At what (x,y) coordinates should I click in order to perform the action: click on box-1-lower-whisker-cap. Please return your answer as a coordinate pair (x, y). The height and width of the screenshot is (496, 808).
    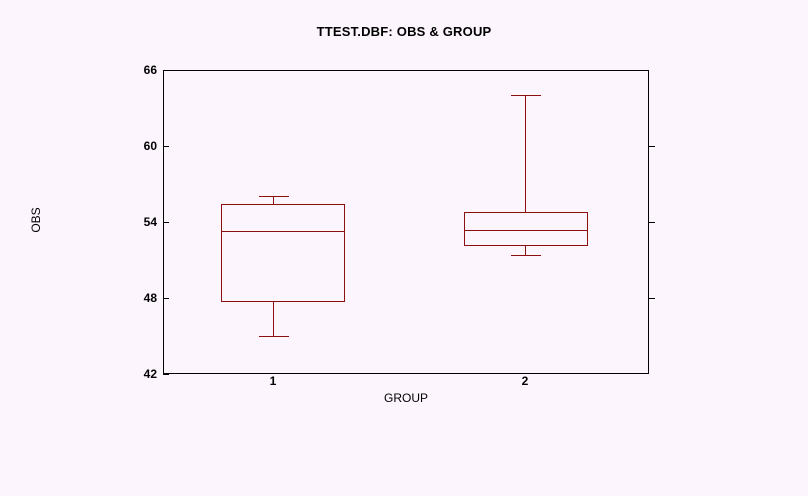
    Looking at the image, I should click on (274, 336).